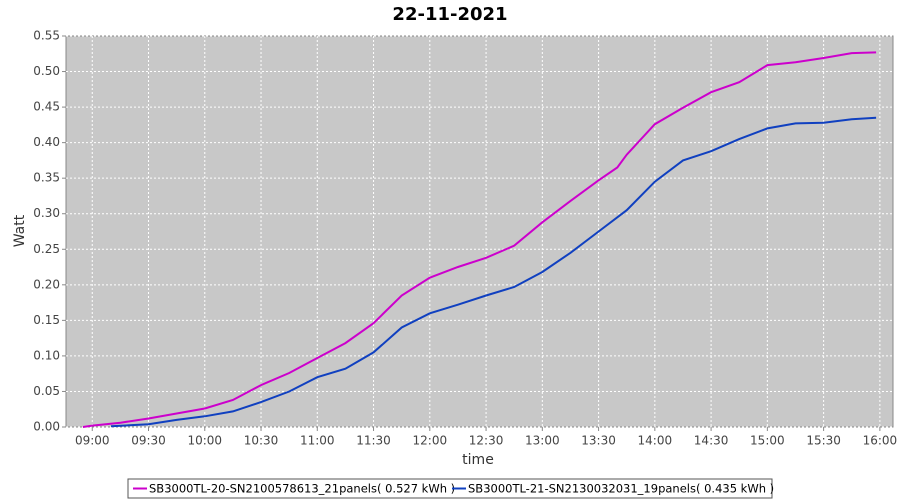 This screenshot has width=900, height=500. I want to click on y-tick-label: 0.10, so click(46, 355).